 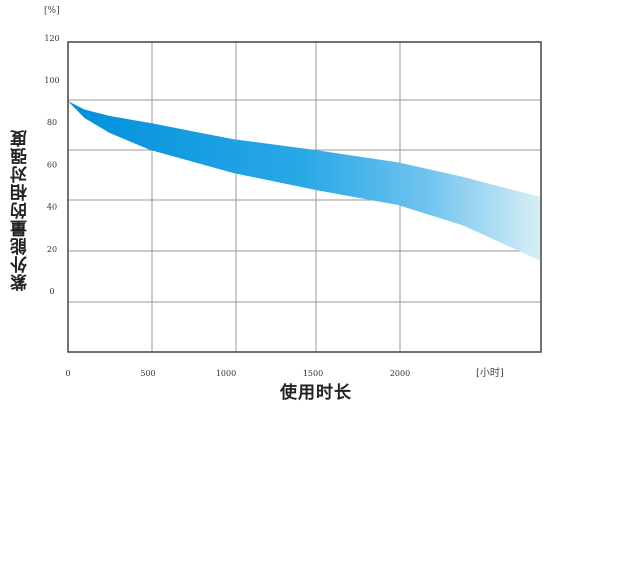 I want to click on x-unit-label: [小时], so click(x=490, y=373).